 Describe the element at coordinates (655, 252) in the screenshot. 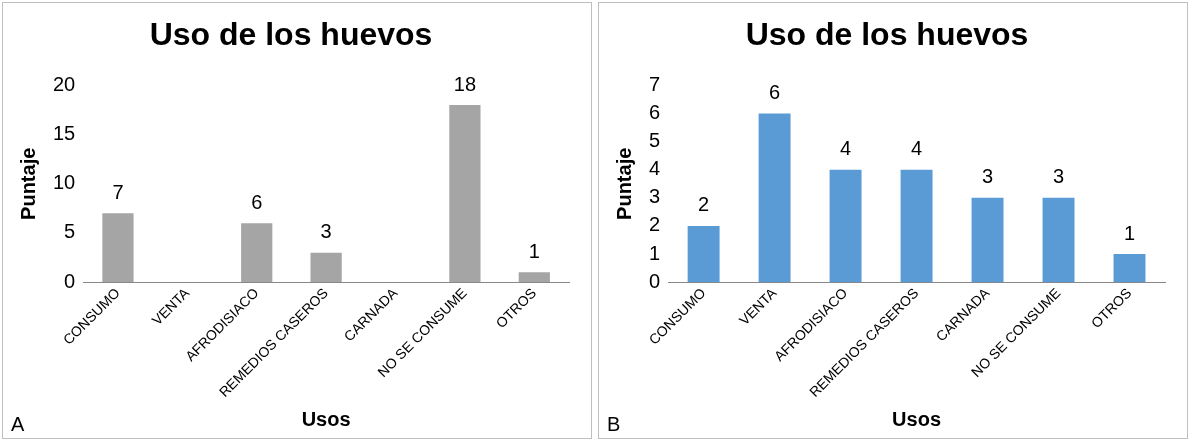

I see `y-tick-label: 1` at that location.